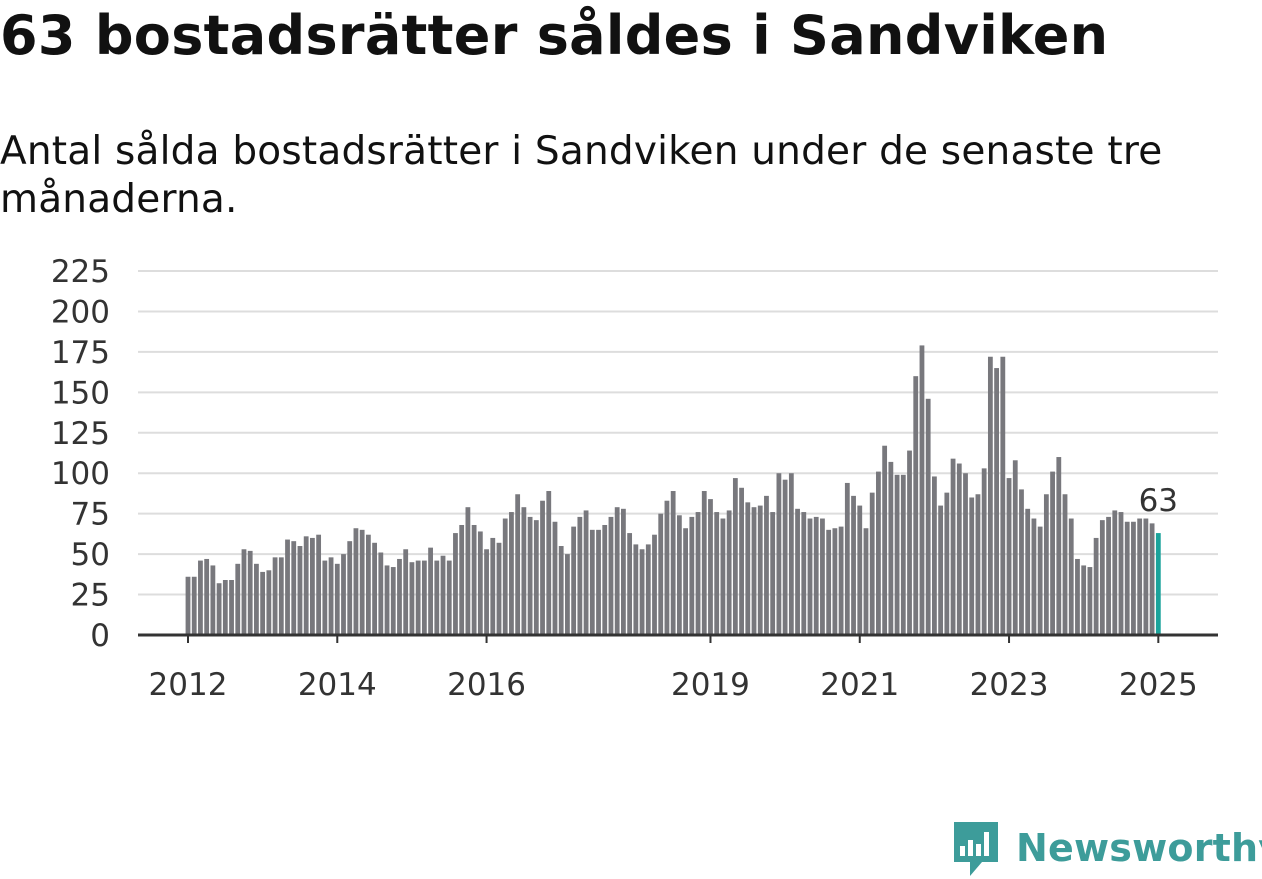  I want to click on x-tick-label: 2025, so click(1158, 685).